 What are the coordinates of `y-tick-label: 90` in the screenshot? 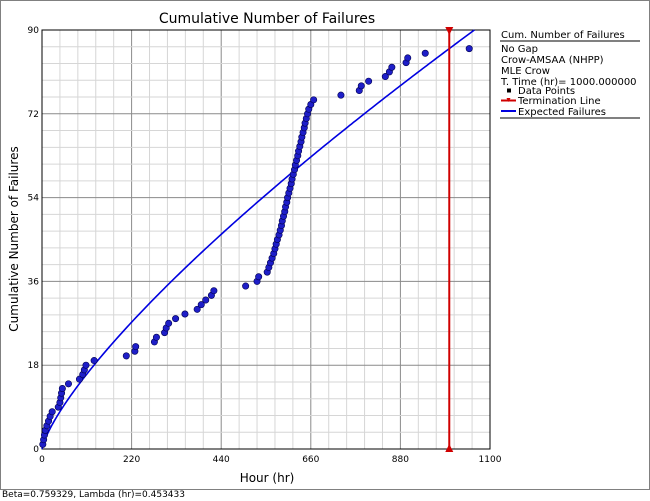 It's located at (34, 31).